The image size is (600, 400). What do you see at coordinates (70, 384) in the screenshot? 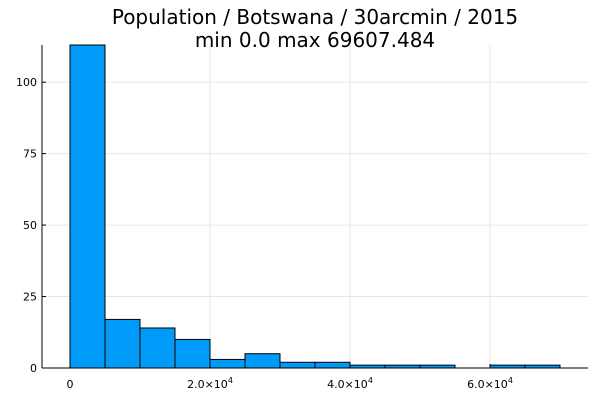
I see `x-tick-label-0: 0` at bounding box center [70, 384].